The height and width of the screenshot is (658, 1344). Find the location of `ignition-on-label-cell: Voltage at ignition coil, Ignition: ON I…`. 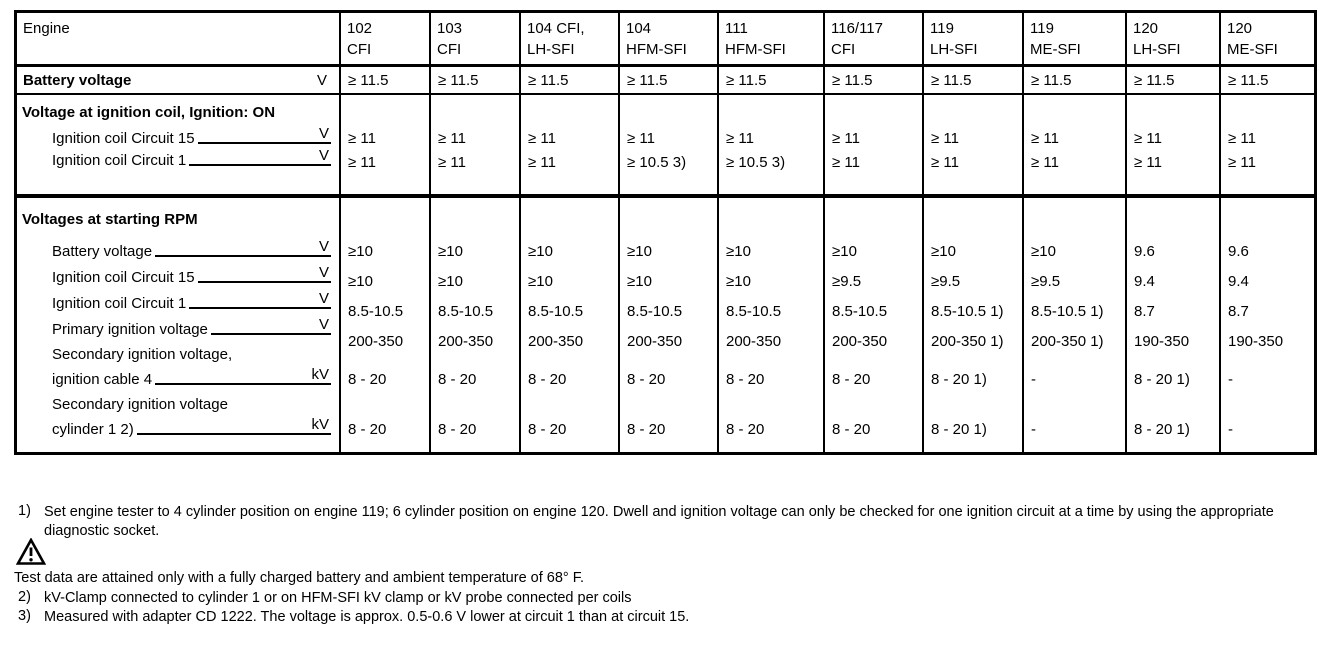

ignition-on-label-cell: Voltage at ignition coil, Ignition: ON I… is located at coordinates (178, 144).